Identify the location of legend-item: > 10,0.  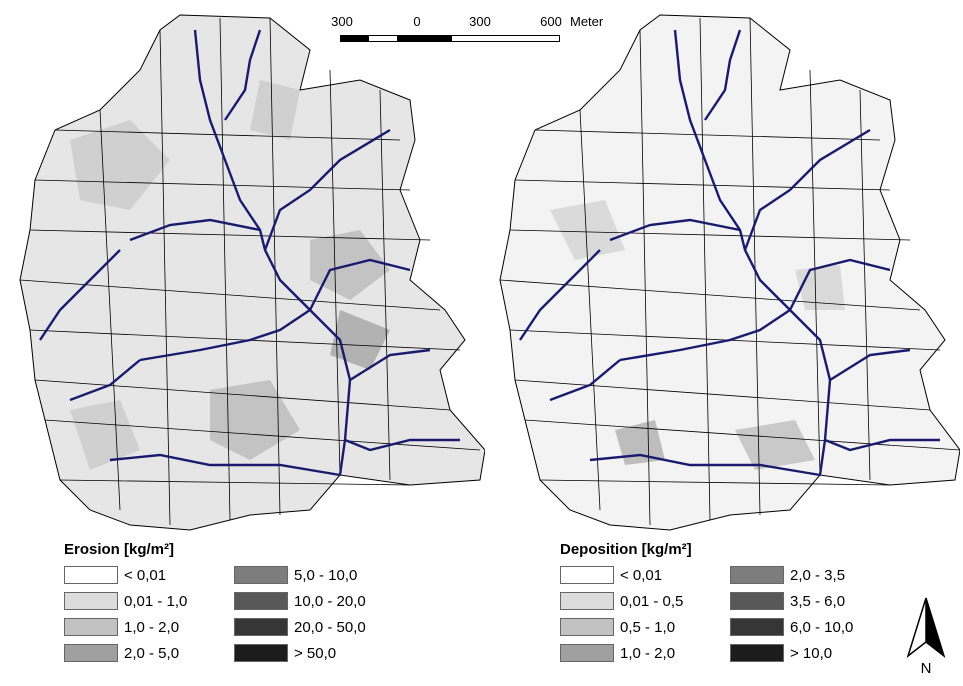
(805, 653).